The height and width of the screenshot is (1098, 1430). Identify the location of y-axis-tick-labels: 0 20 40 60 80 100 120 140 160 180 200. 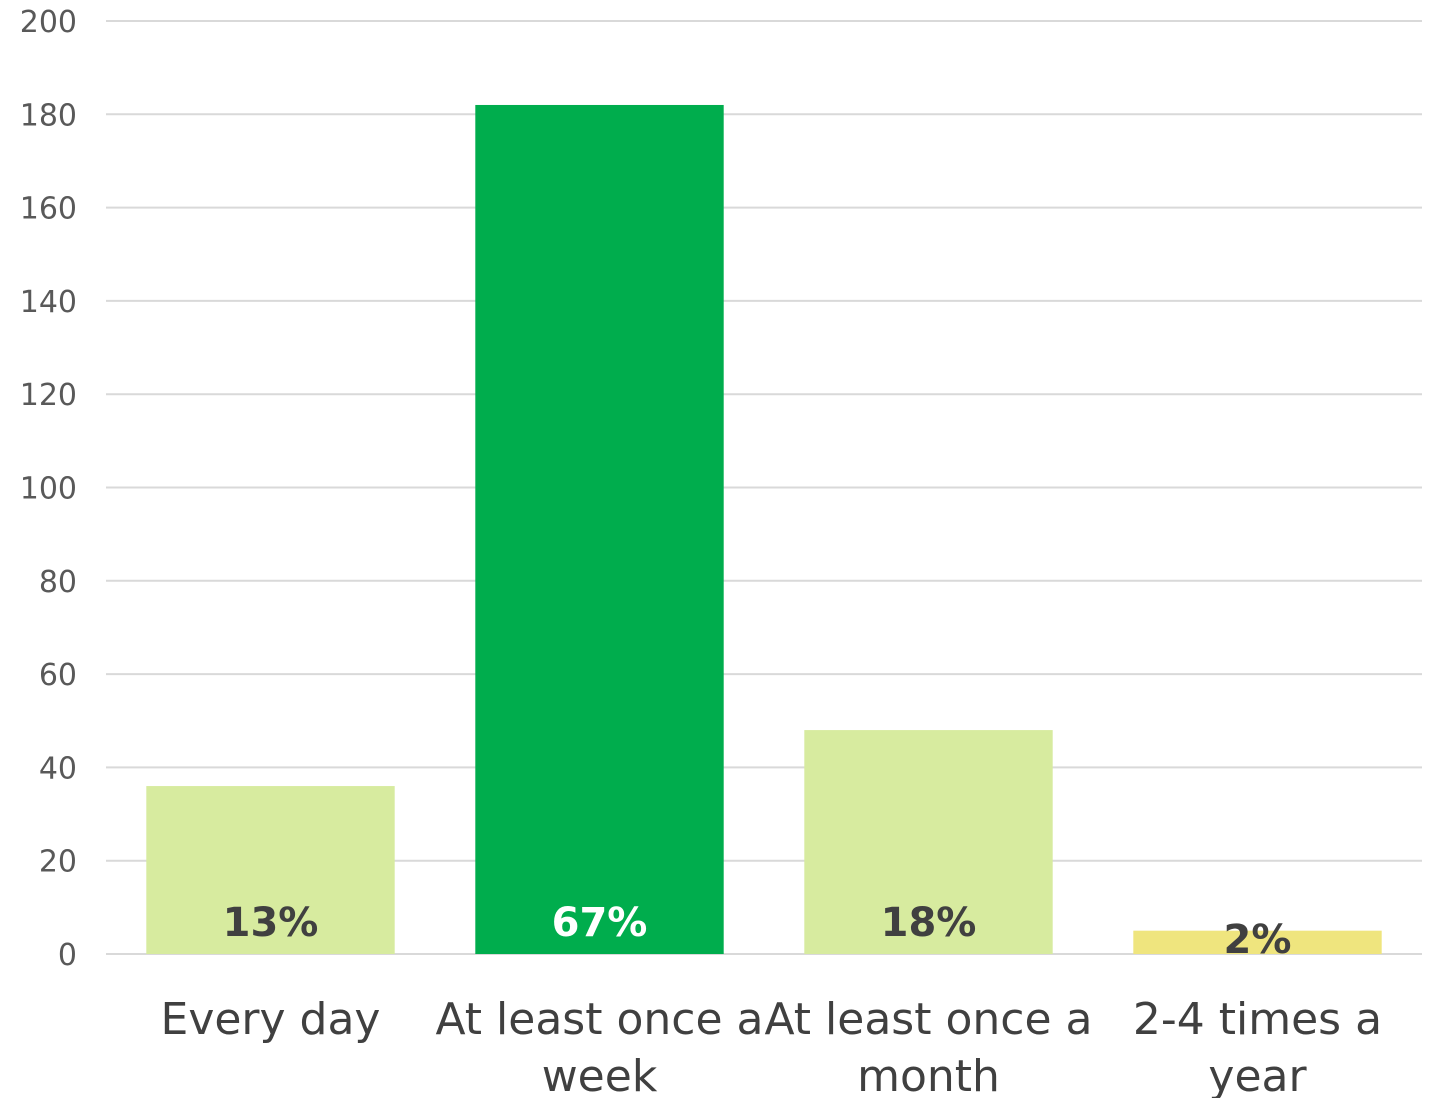
(48, 489).